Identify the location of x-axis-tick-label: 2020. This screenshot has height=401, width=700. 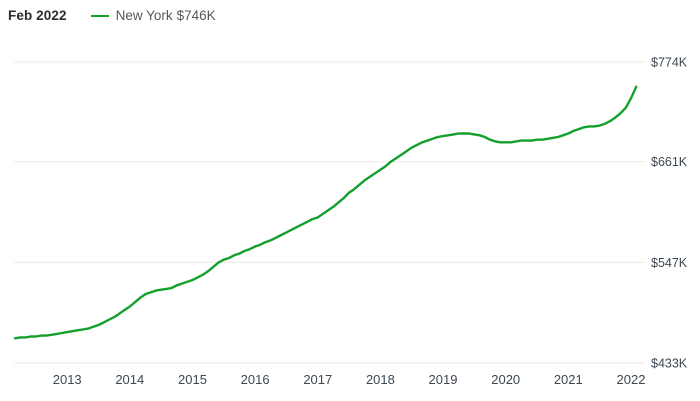
(505, 379).